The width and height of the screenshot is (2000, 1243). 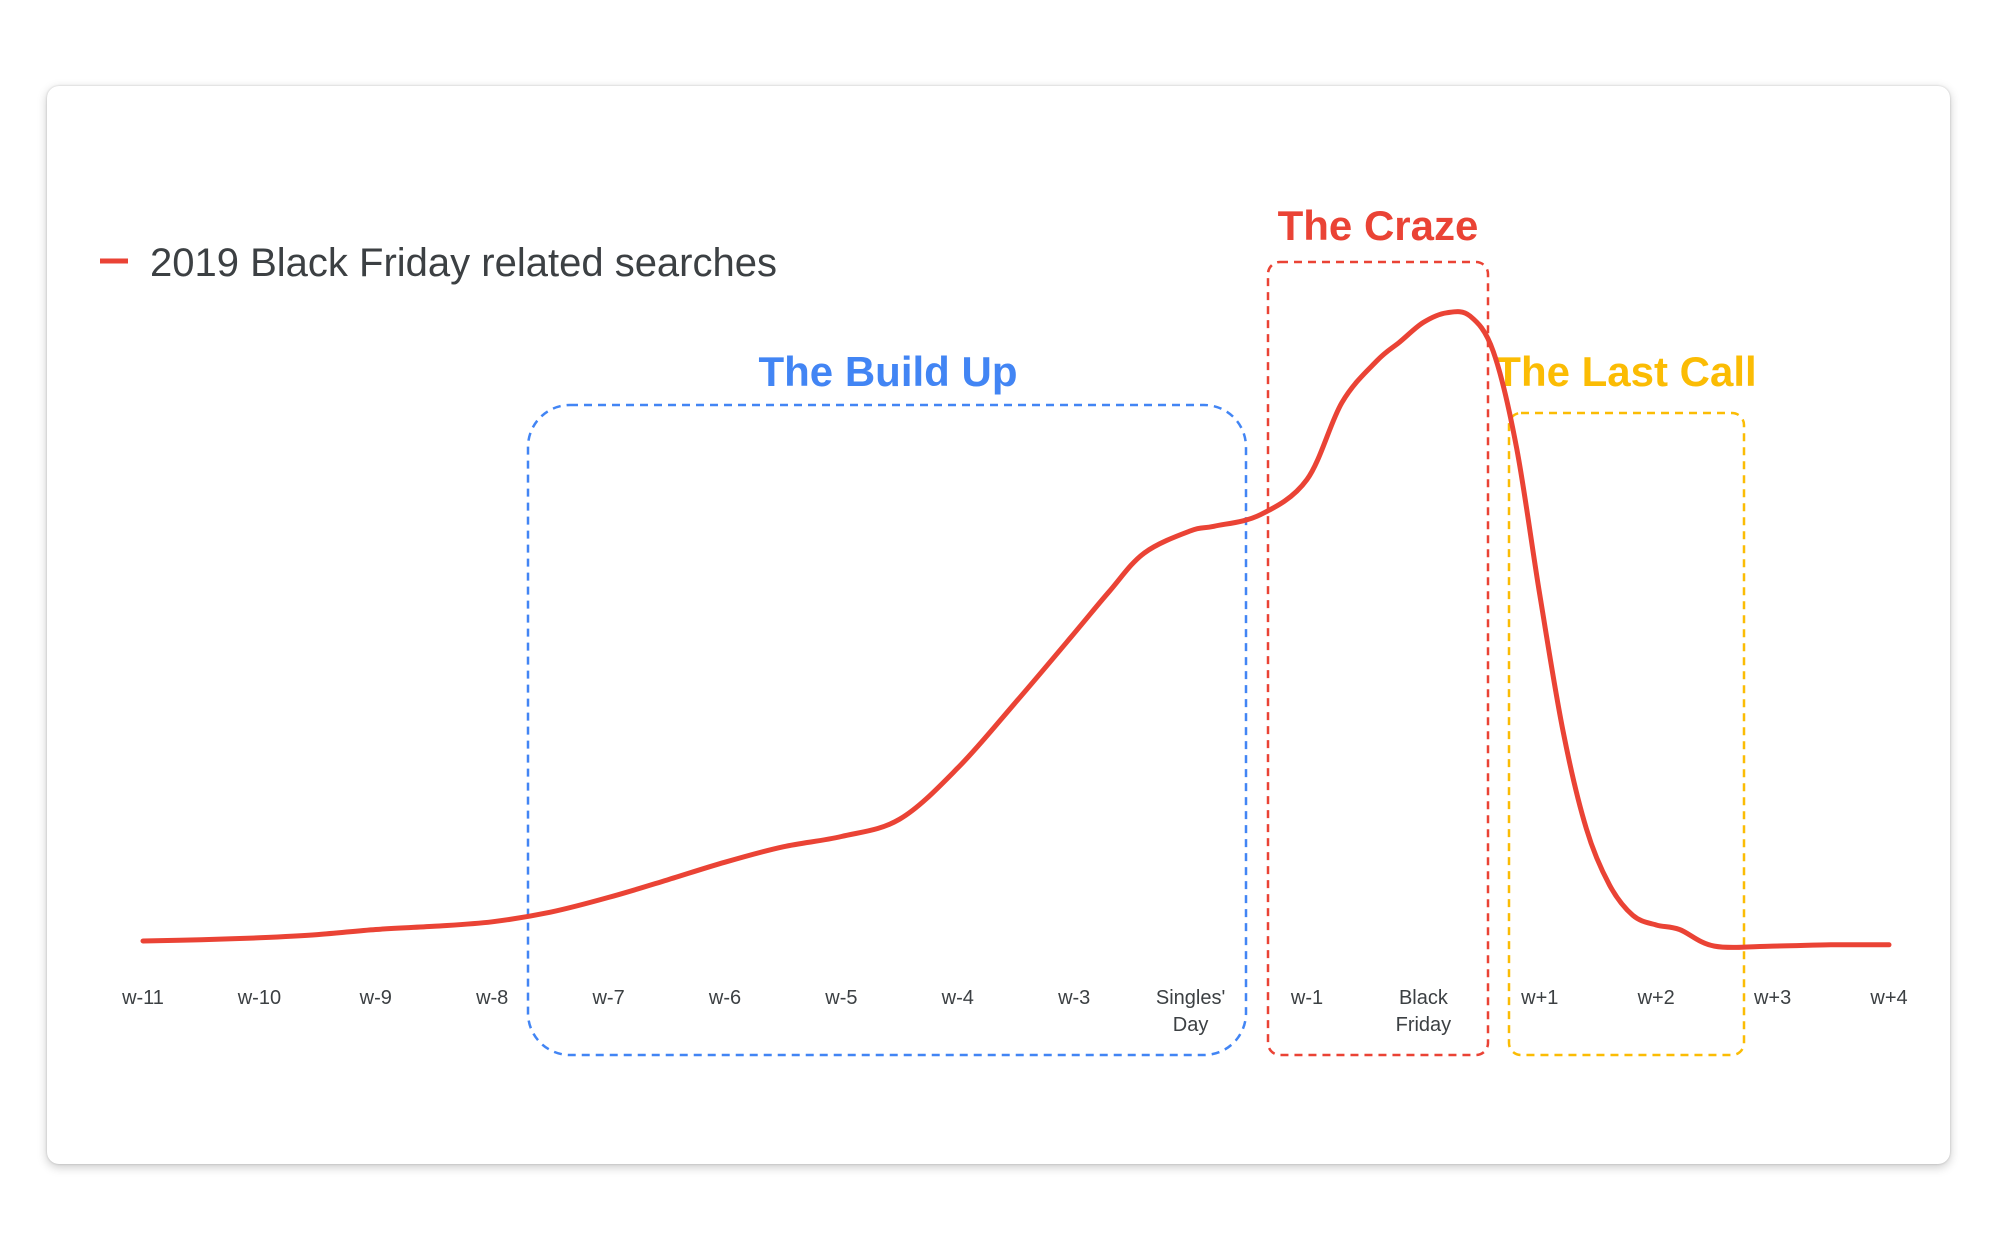 What do you see at coordinates (375, 998) in the screenshot?
I see `x-tick-label-w-9: w-9` at bounding box center [375, 998].